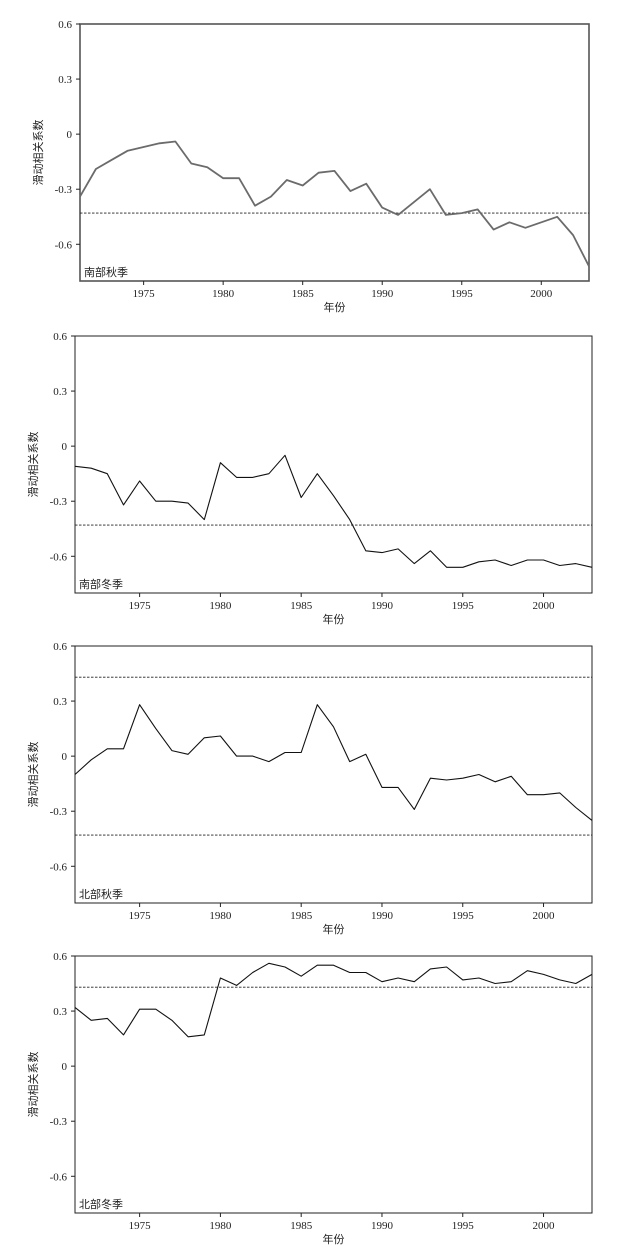  What do you see at coordinates (106, 272) in the screenshot?
I see `panel-label: 南部秋季` at bounding box center [106, 272].